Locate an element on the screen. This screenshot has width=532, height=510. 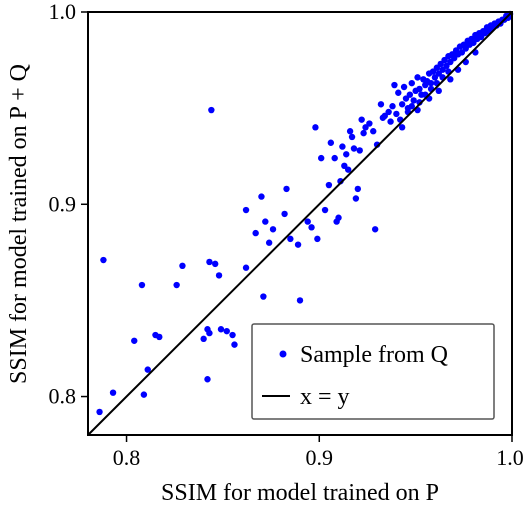
legend-marker-scatter is located at coordinates (283, 354).